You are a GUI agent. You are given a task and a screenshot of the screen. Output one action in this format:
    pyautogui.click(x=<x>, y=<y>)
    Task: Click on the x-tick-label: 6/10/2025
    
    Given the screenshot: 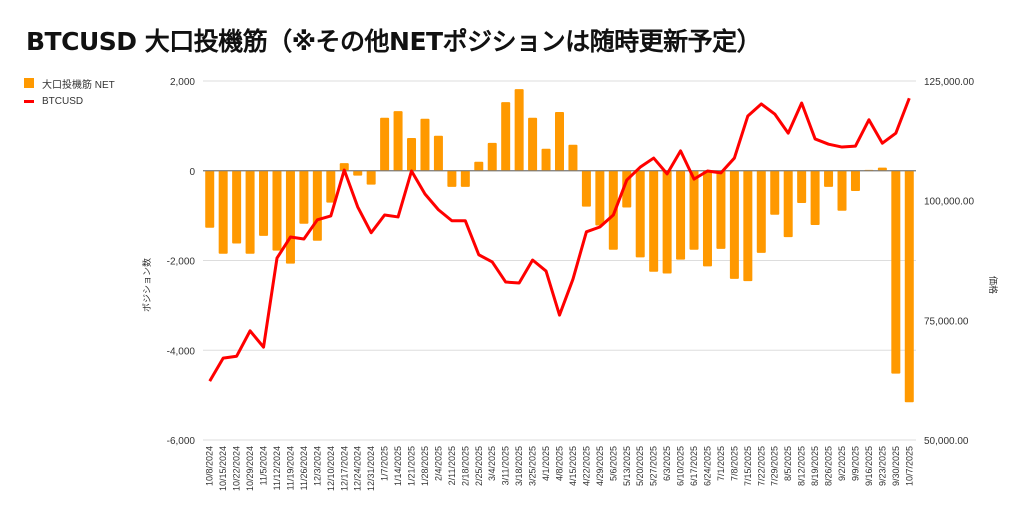 What is the action you would take?
    pyautogui.click(x=681, y=466)
    